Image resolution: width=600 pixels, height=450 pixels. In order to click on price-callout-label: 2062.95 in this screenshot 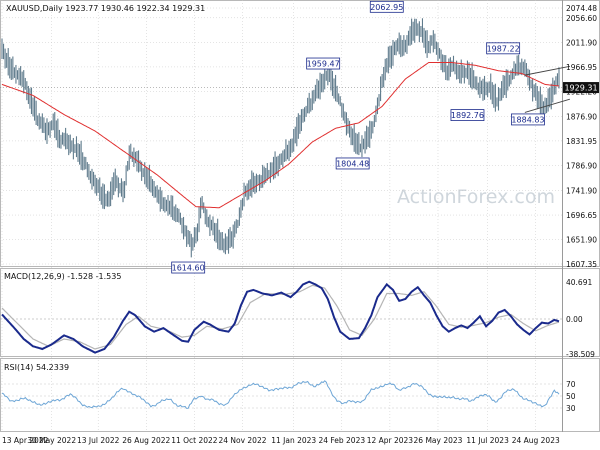, I will do `click(386, 7)`.